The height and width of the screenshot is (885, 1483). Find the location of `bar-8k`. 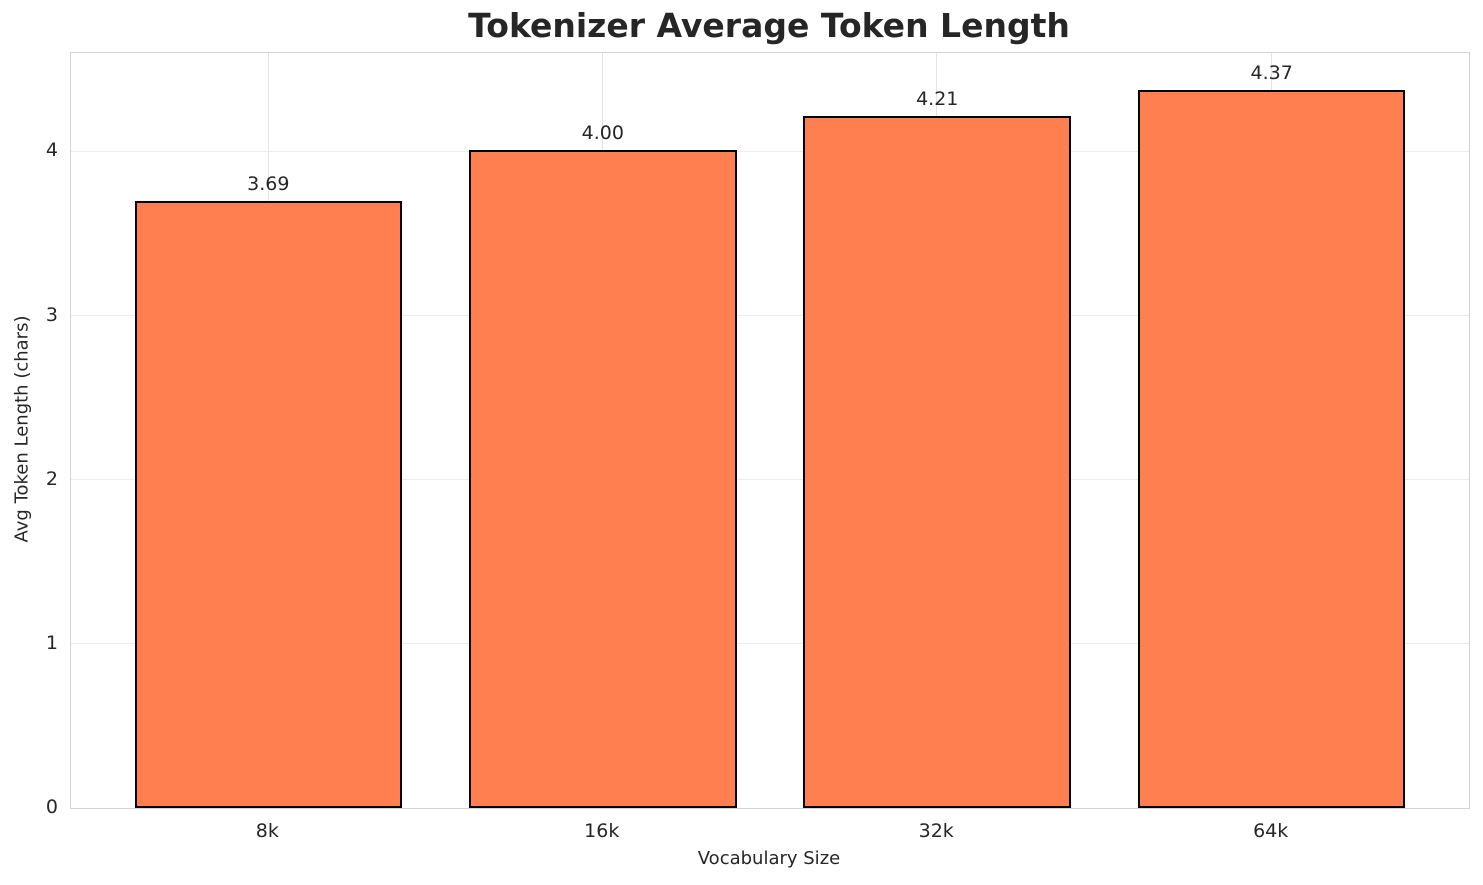

bar-8k is located at coordinates (268, 504).